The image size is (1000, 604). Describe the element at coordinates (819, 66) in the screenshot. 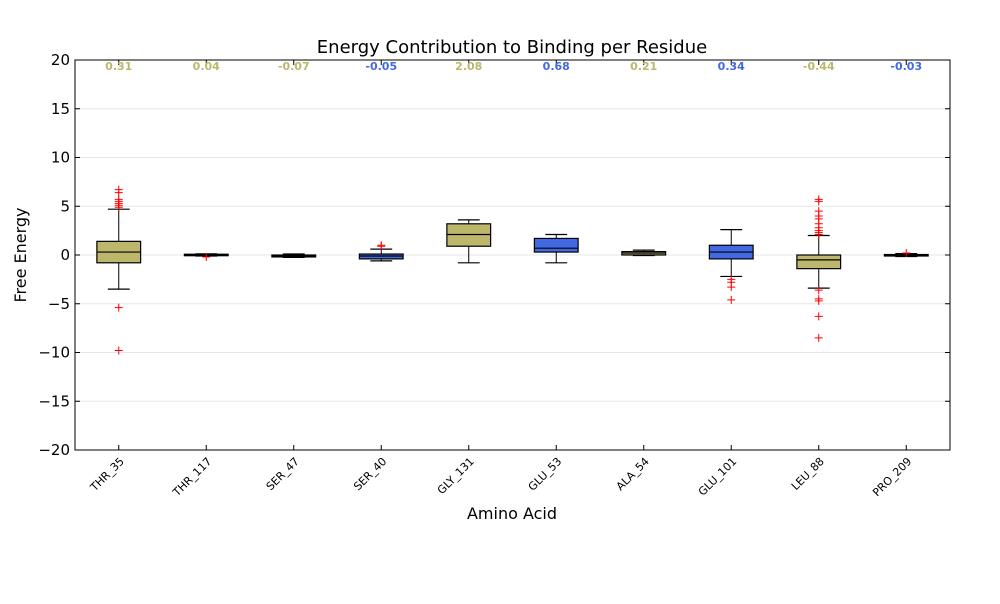

I see `mean-label: -0.44` at that location.